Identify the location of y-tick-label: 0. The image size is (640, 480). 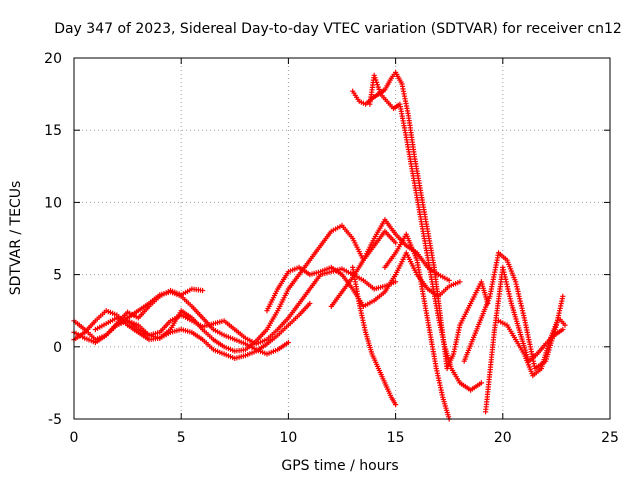
(57, 348).